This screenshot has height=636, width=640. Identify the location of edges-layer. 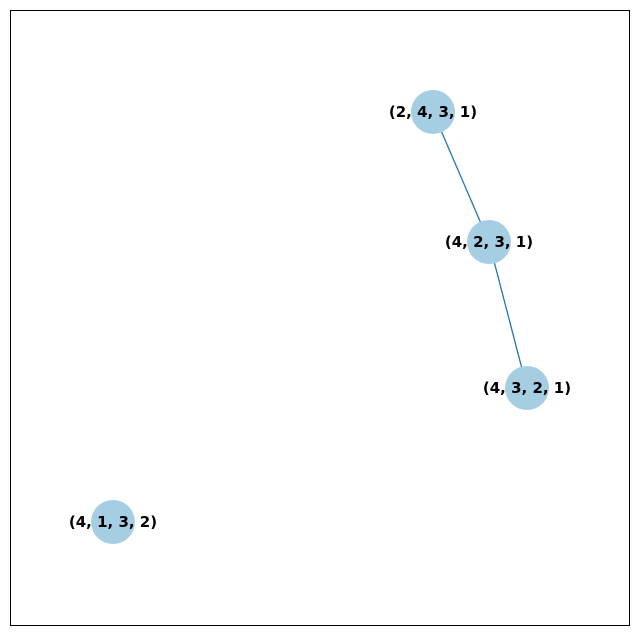
(480, 250).